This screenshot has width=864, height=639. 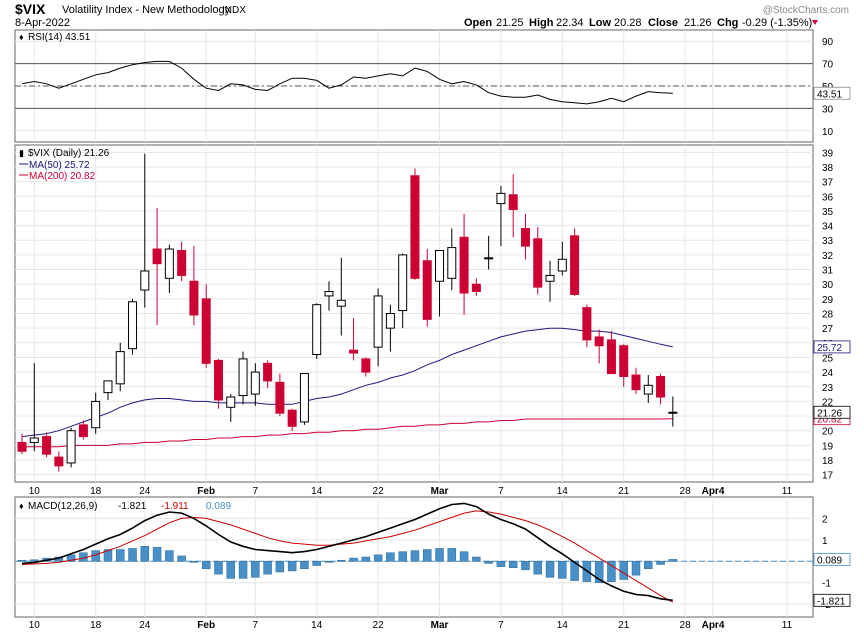 What do you see at coordinates (828, 388) in the screenshot?
I see `price-tick-label: 23` at bounding box center [828, 388].